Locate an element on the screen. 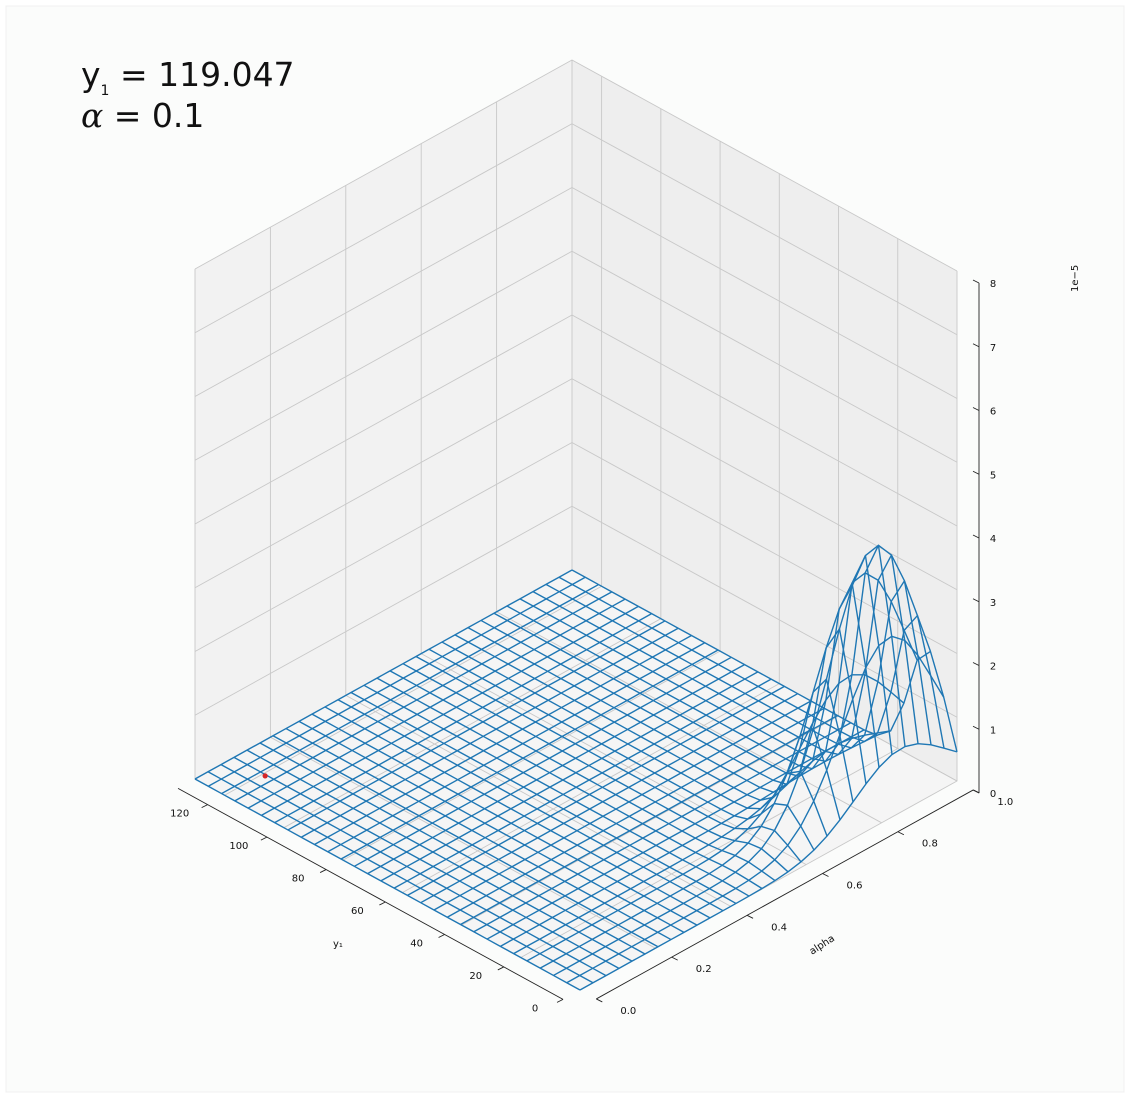 The width and height of the screenshot is (1130, 1101). annotation-alpha: α = 0.1 is located at coordinates (142, 115).